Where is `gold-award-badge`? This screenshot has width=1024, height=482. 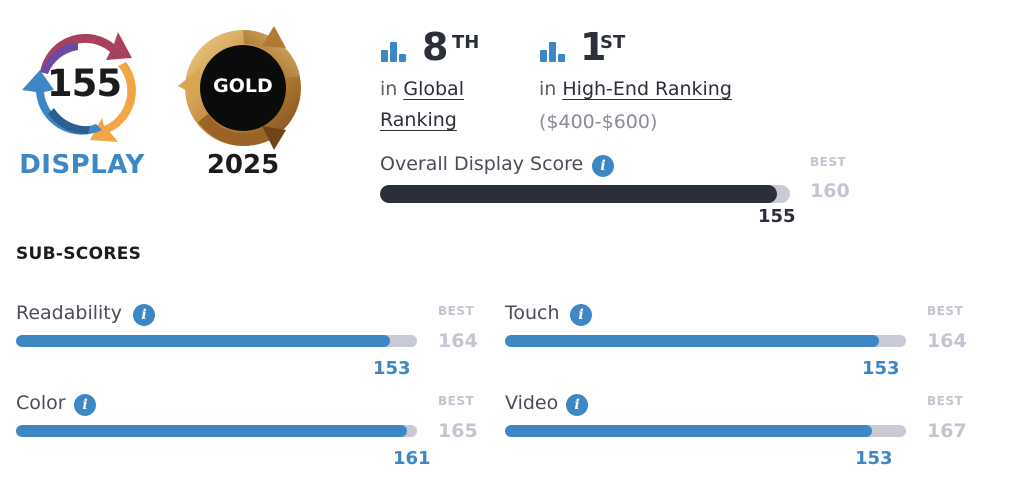 gold-award-badge is located at coordinates (239, 88).